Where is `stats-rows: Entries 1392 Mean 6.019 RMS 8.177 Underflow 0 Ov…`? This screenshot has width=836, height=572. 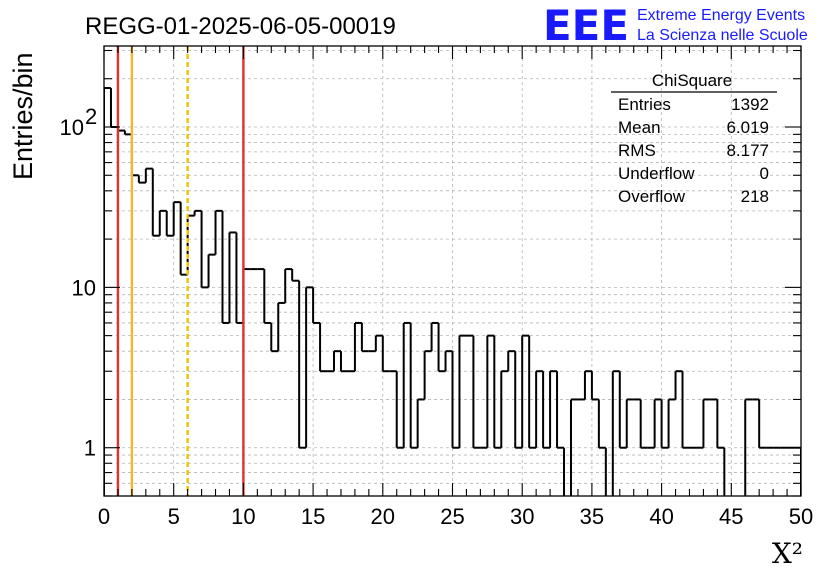
stats-rows: Entries 1392 Mean 6.019 RMS 8.177 Underflow 0 Ov… is located at coordinates (693, 150).